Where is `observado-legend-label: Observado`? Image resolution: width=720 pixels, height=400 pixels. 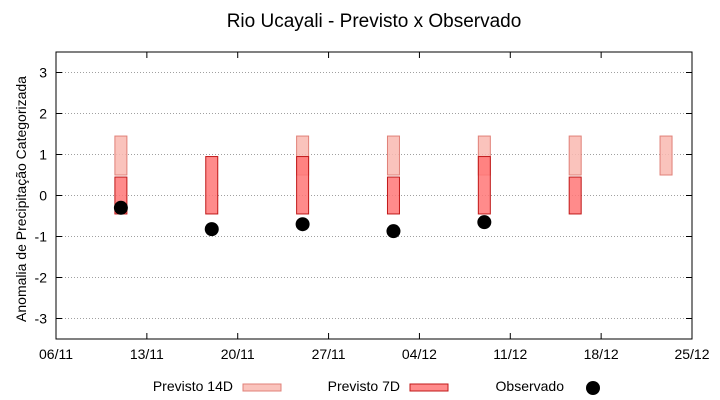
observado-legend-label: Observado is located at coordinates (530, 386).